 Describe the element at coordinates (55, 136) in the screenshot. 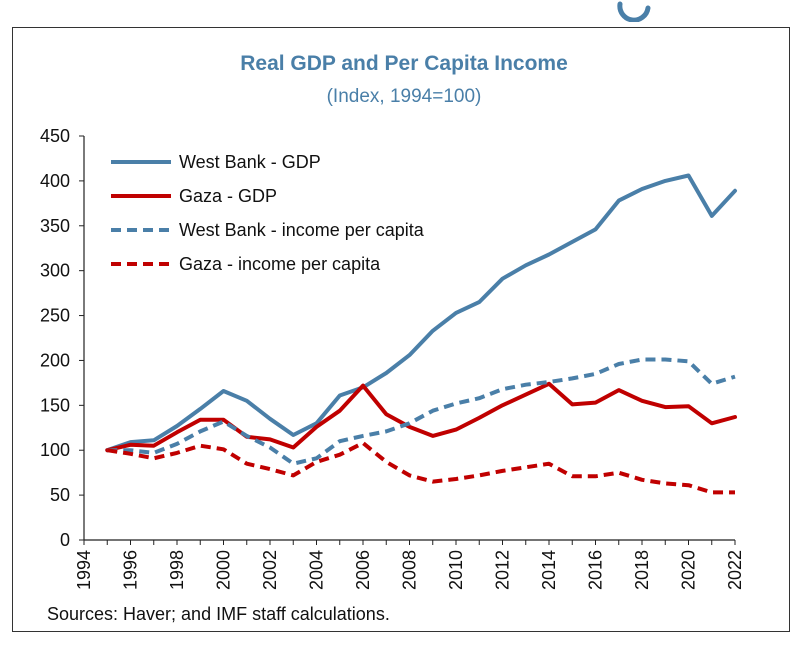

I see `y-tick-label: 450` at that location.